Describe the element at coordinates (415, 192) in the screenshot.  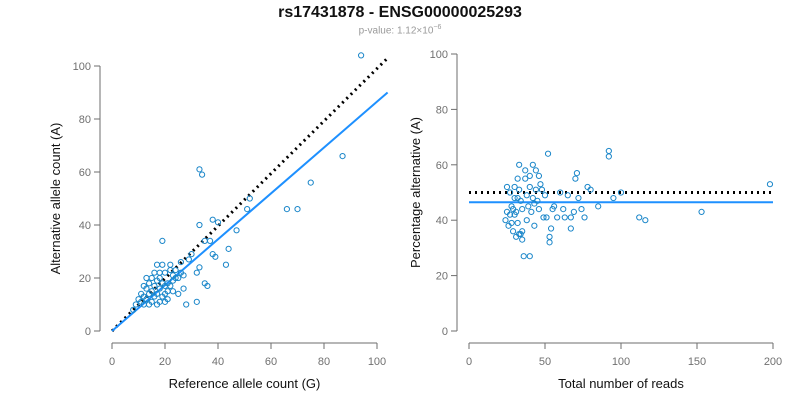
I see `y-axis-label: Percentage alternative (A)` at that location.